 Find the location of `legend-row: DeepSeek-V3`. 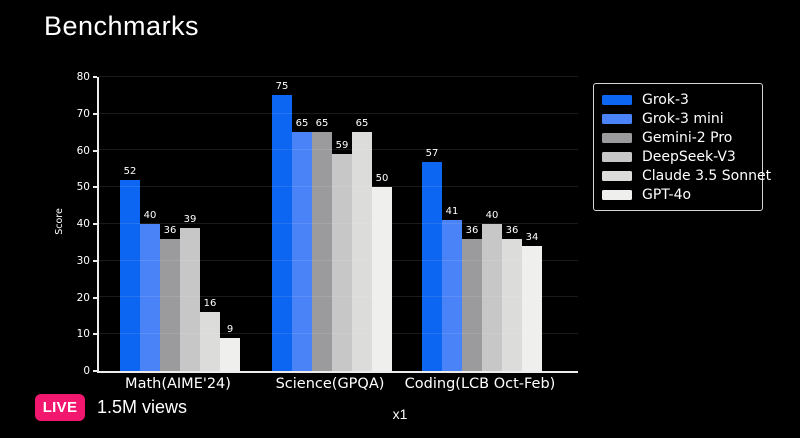

legend-row: DeepSeek-V3 is located at coordinates (677, 156).